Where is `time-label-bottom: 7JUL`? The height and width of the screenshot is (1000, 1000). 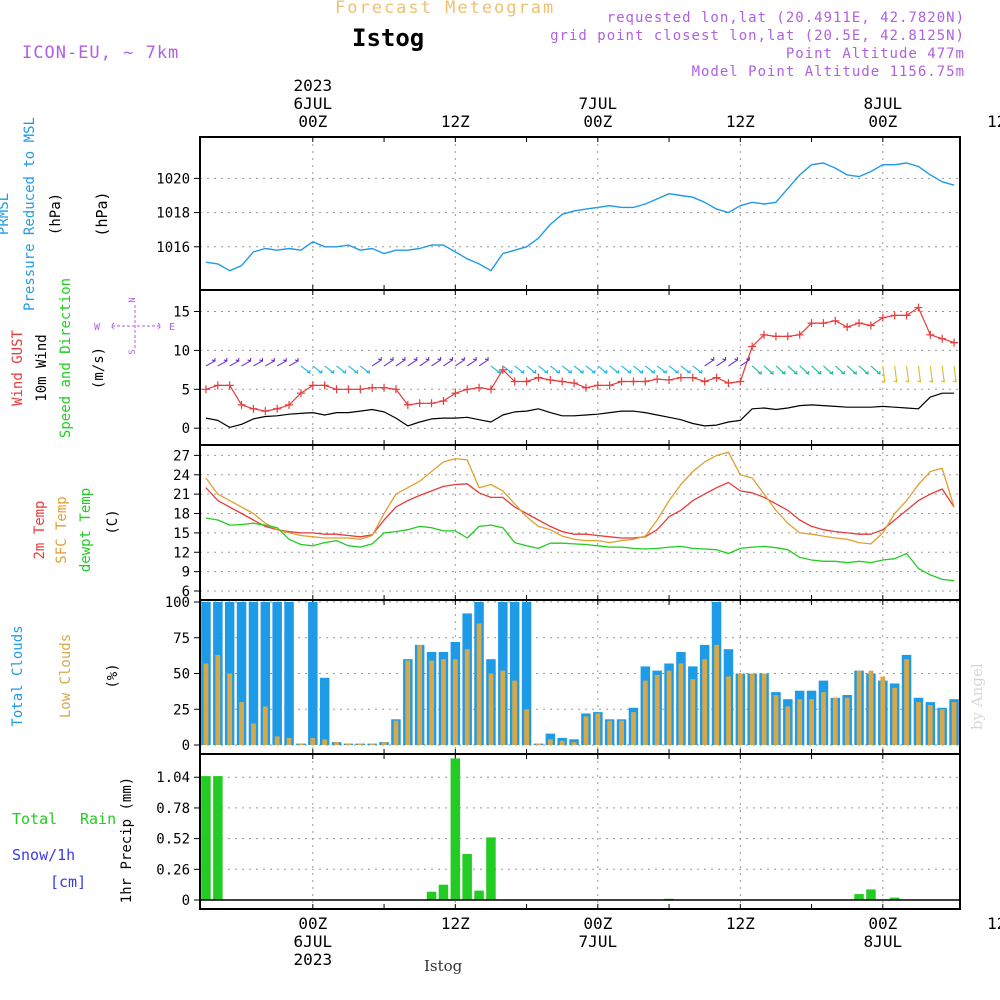
time-label-bottom: 7JUL is located at coordinates (598, 941).